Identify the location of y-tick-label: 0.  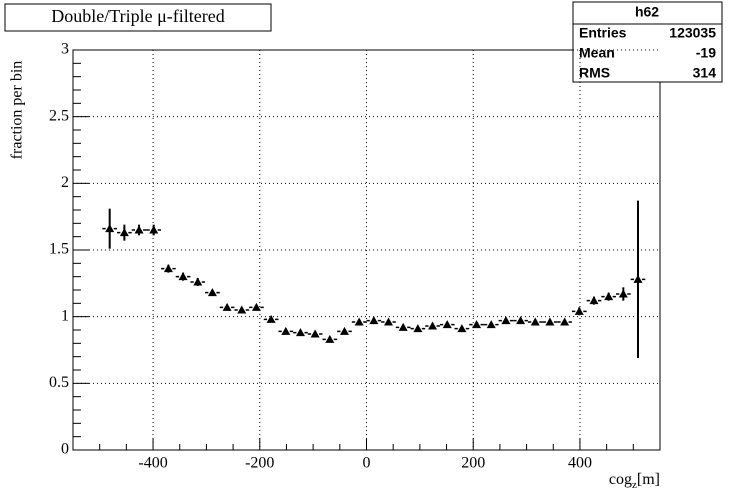
(65, 449).